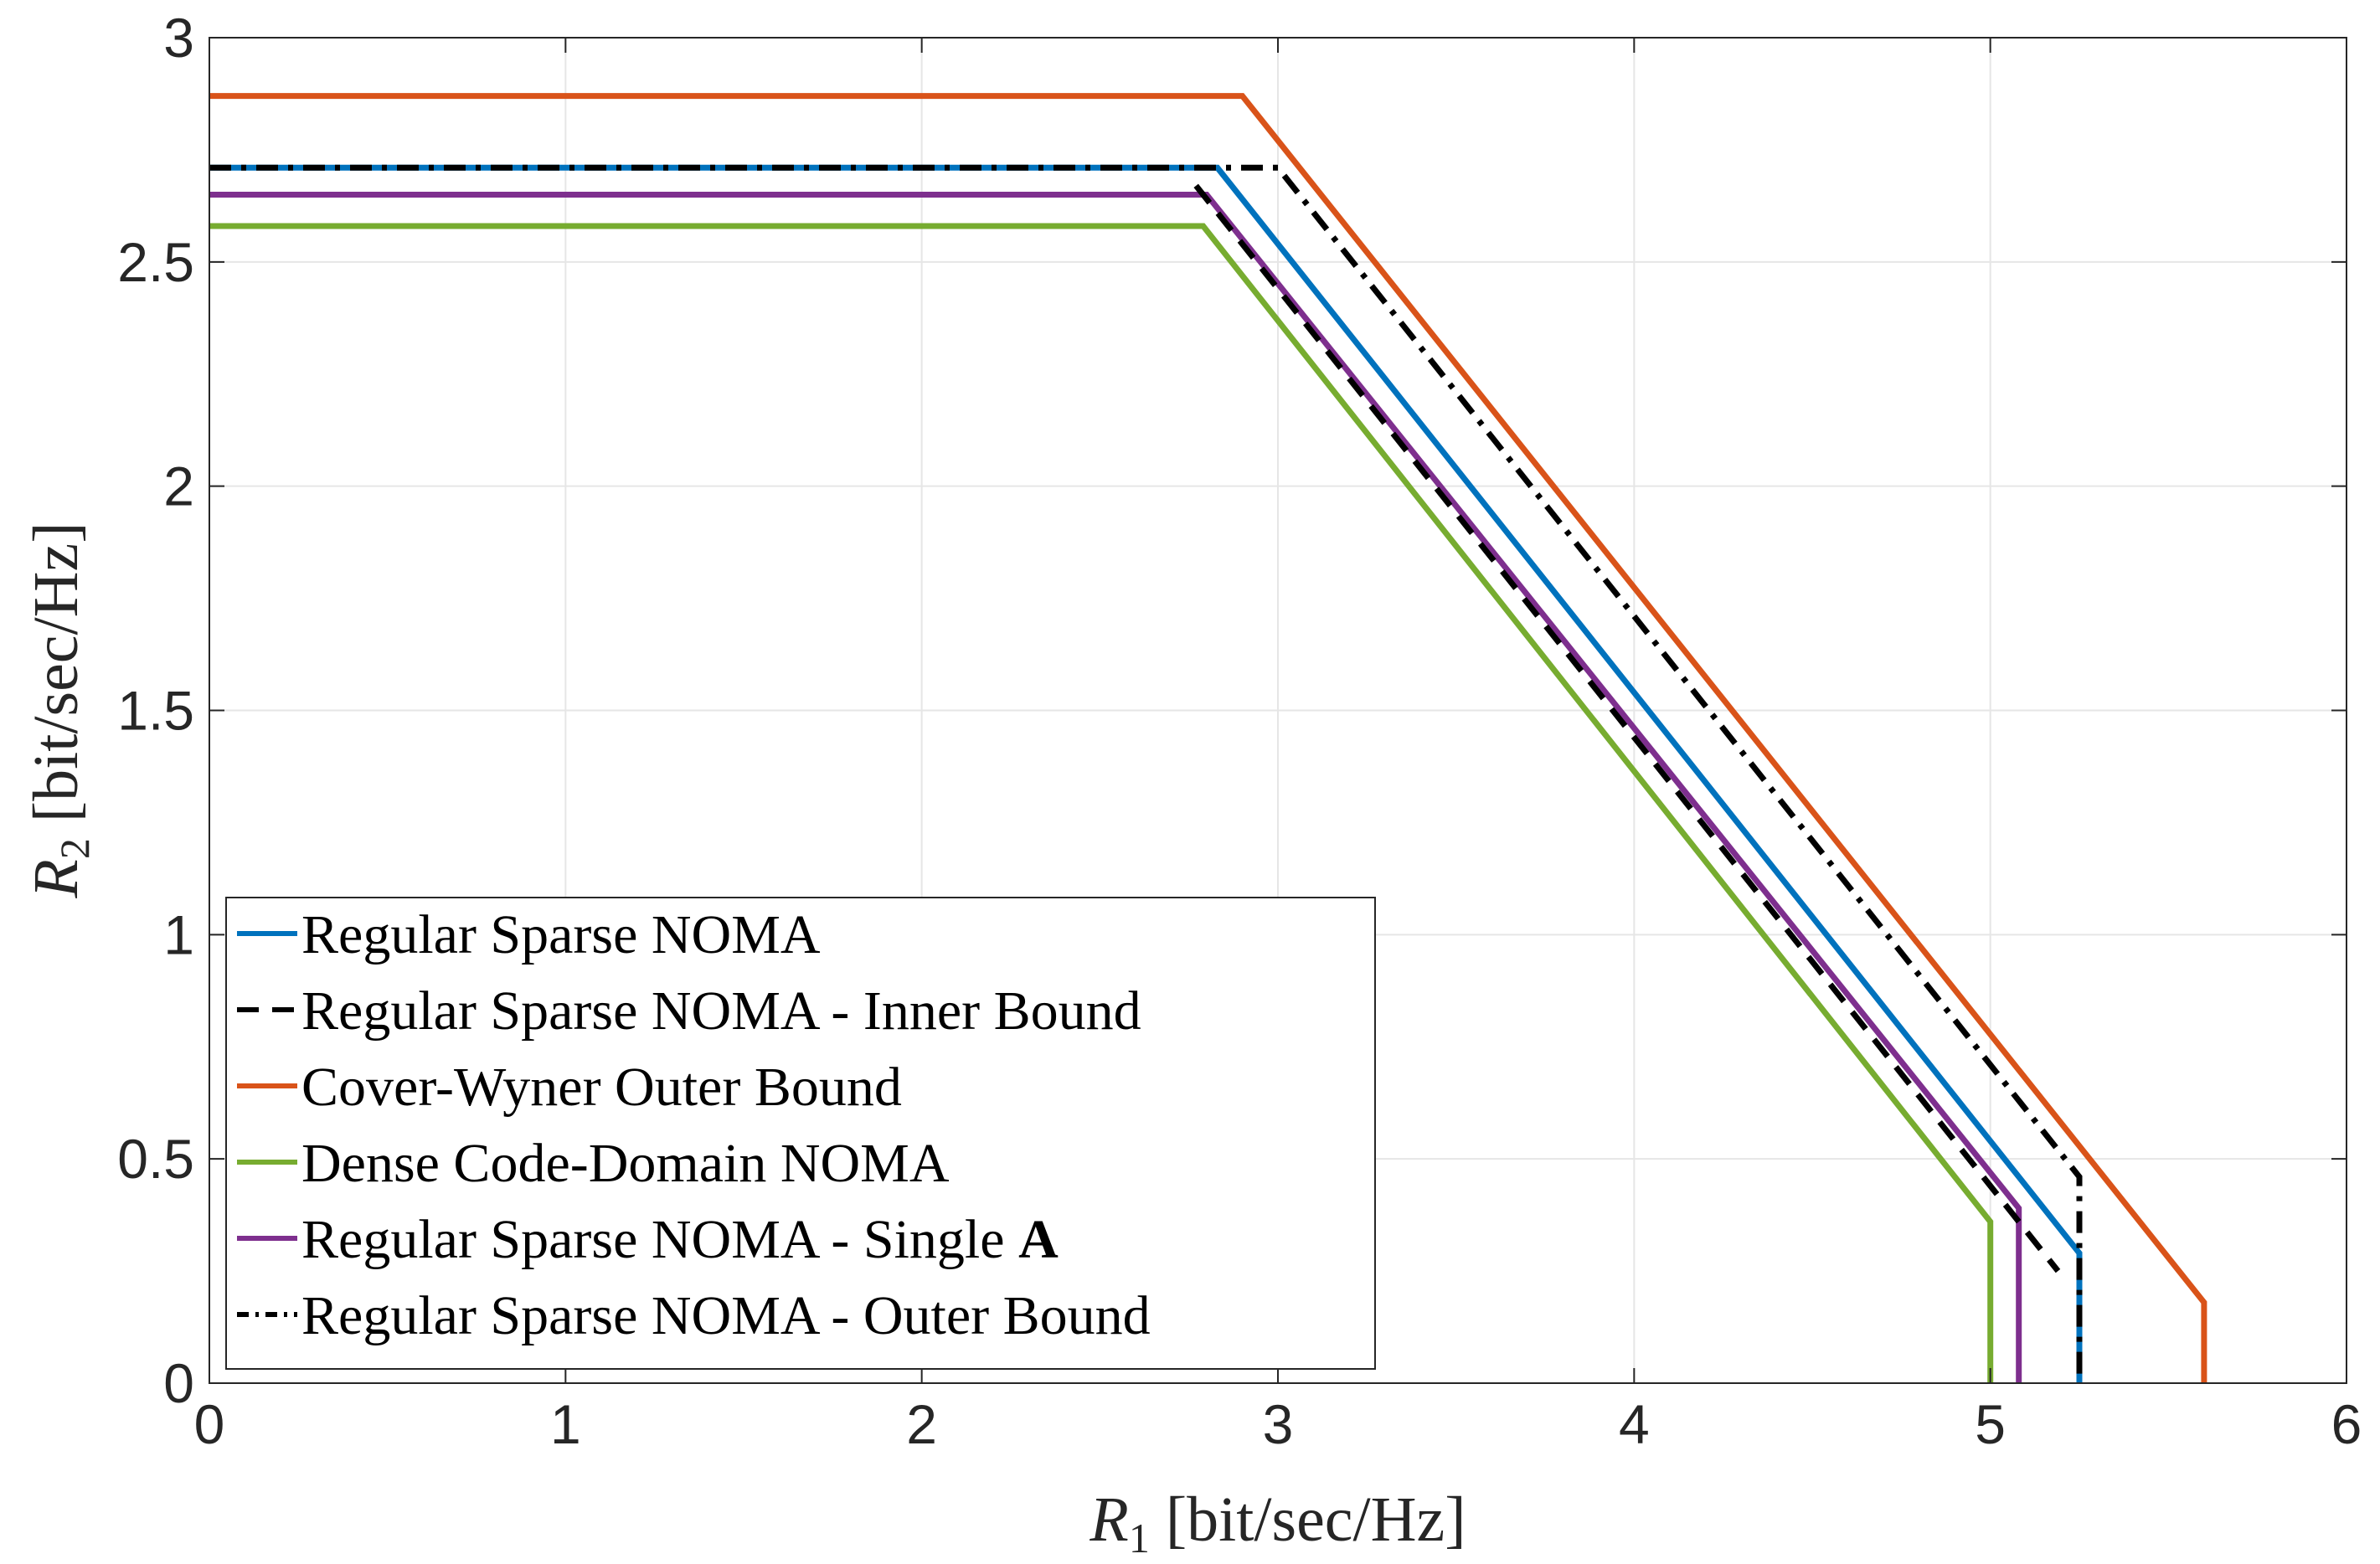 The width and height of the screenshot is (2380, 1564). I want to click on x-axis-sub: 1, so click(1139, 1538).